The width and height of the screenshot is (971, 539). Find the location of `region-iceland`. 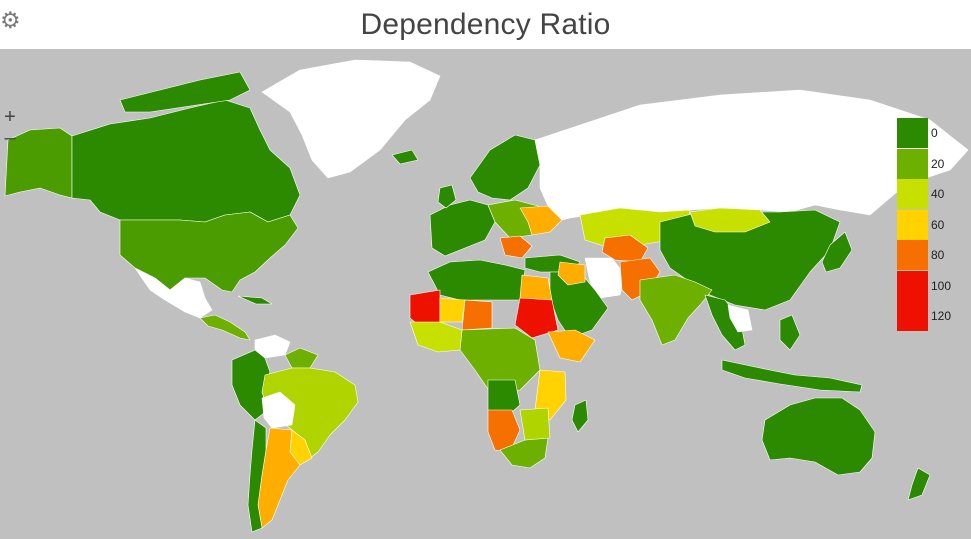

region-iceland is located at coordinates (405, 157).